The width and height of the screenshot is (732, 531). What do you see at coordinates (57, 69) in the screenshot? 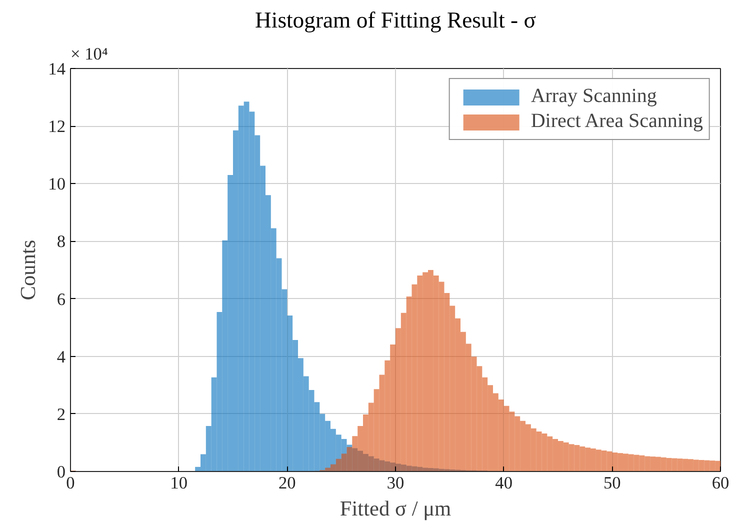
I see `y-tick-label: 14` at bounding box center [57, 69].